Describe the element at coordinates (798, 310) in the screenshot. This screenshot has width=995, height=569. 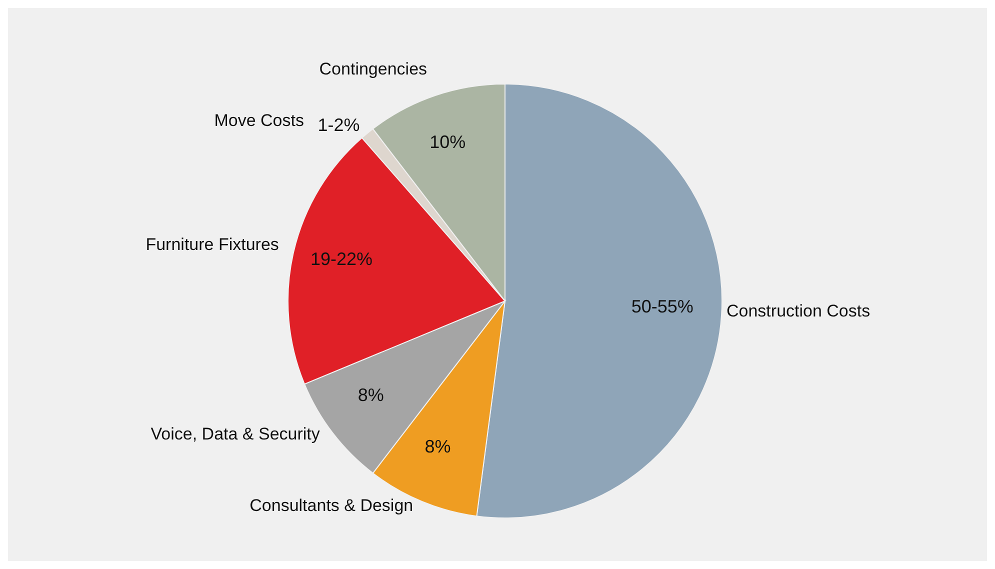
I see `slice-label: Construction Costs` at that location.